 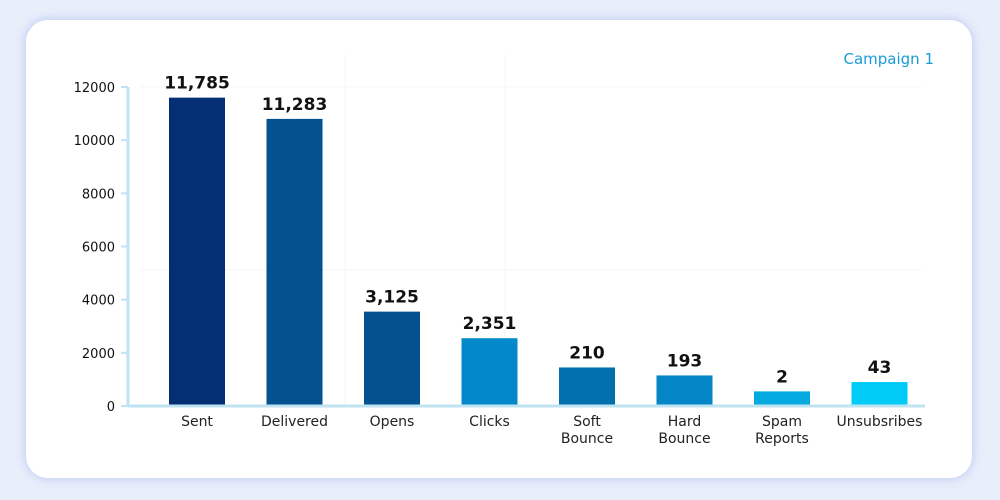 What do you see at coordinates (782, 430) in the screenshot?
I see `category-label-6: Spam Reports` at bounding box center [782, 430].